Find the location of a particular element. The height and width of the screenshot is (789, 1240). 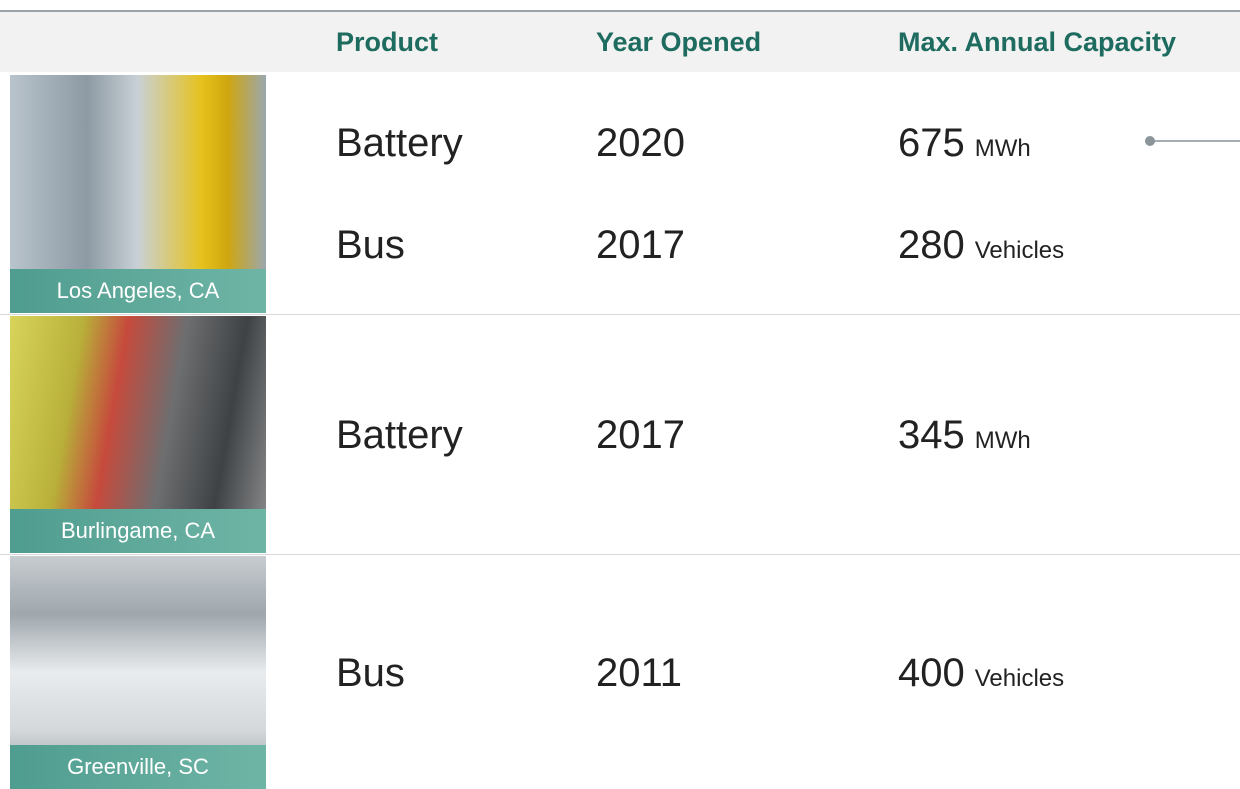

header-row: Product Year Opened Max. Annual Capacity is located at coordinates (620, 41).